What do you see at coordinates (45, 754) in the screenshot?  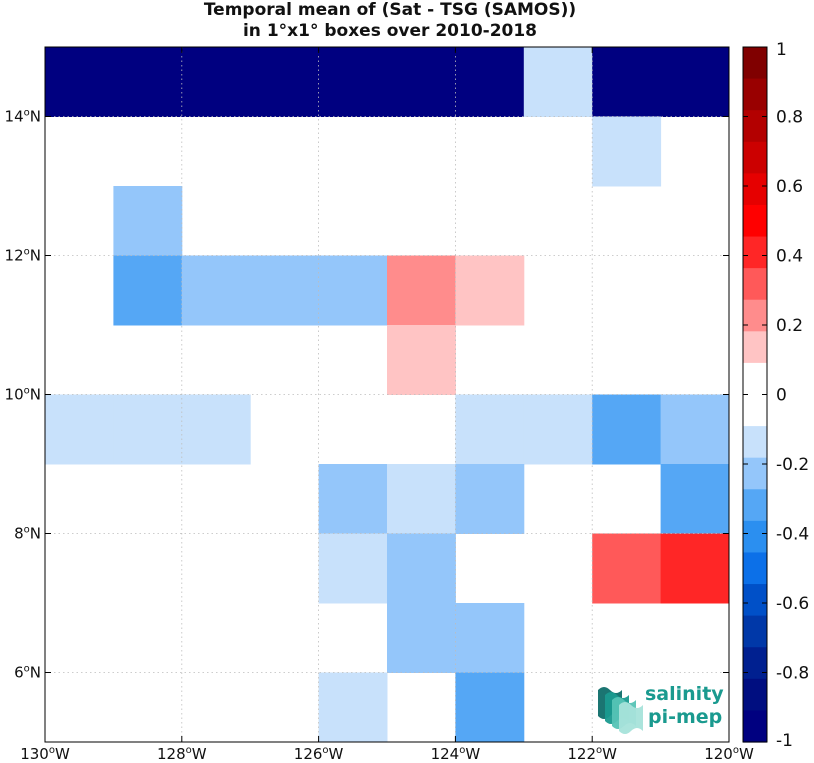 I see `x-tick-label: 130oW` at bounding box center [45, 754].